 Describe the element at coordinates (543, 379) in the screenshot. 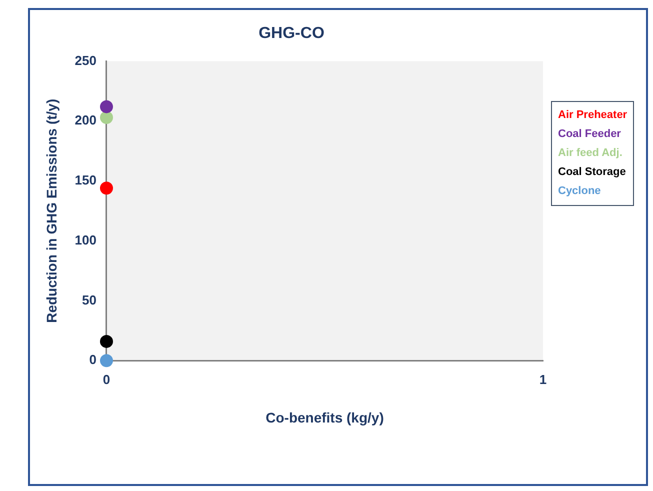

I see `x-tick-label: 1` at that location.